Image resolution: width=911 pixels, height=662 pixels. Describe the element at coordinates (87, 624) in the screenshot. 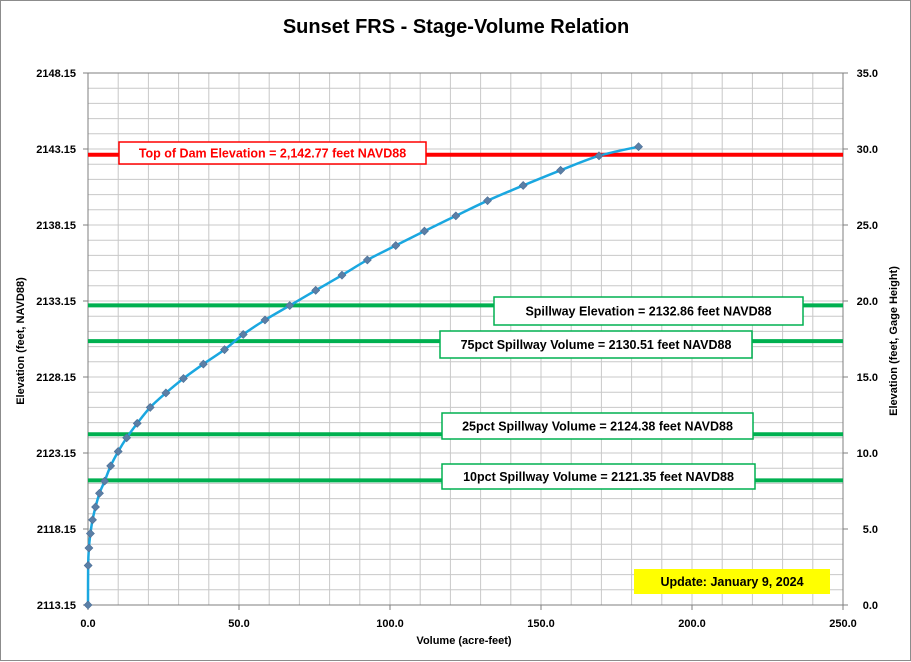

I see `x-tick-label: 0.0` at that location.